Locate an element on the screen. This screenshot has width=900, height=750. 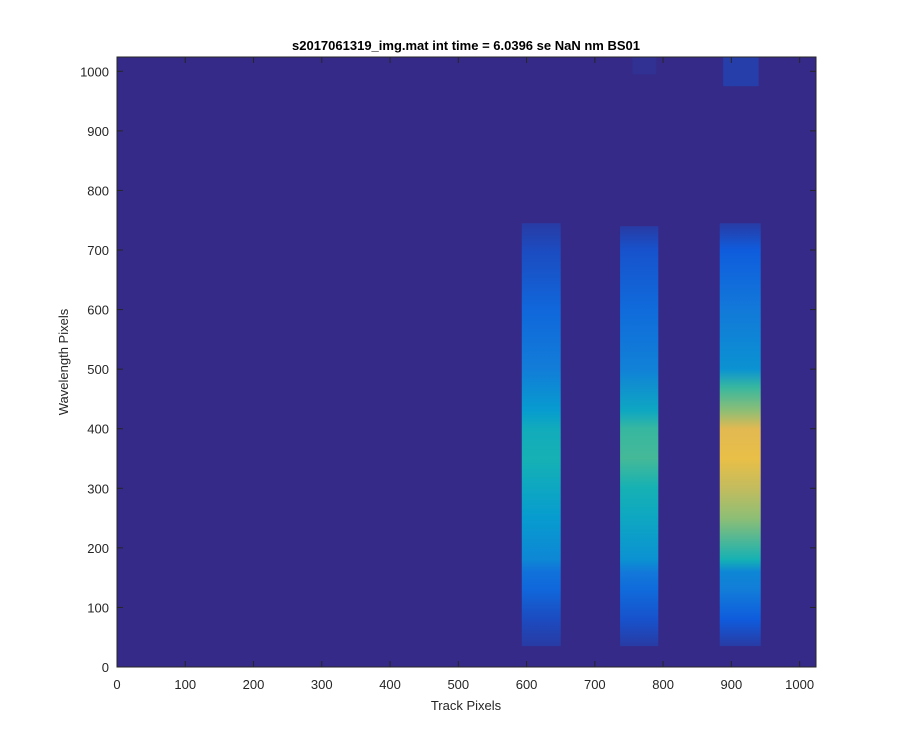
y-tick-label: 800 is located at coordinates (98, 190).